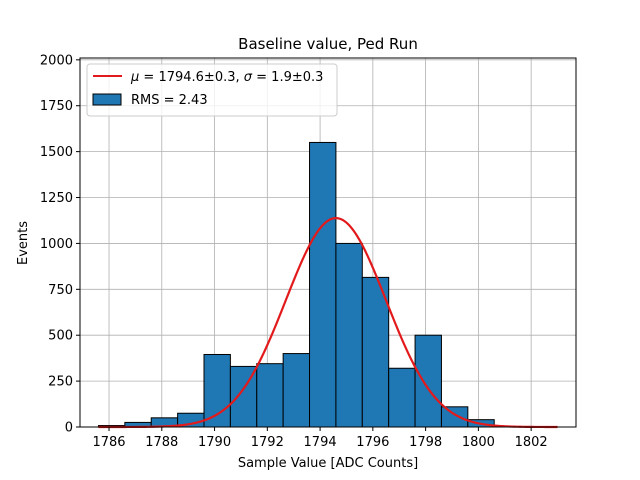 The image size is (640, 480). Describe the element at coordinates (60, 382) in the screenshot. I see `y-tick-label-1: 250` at that location.